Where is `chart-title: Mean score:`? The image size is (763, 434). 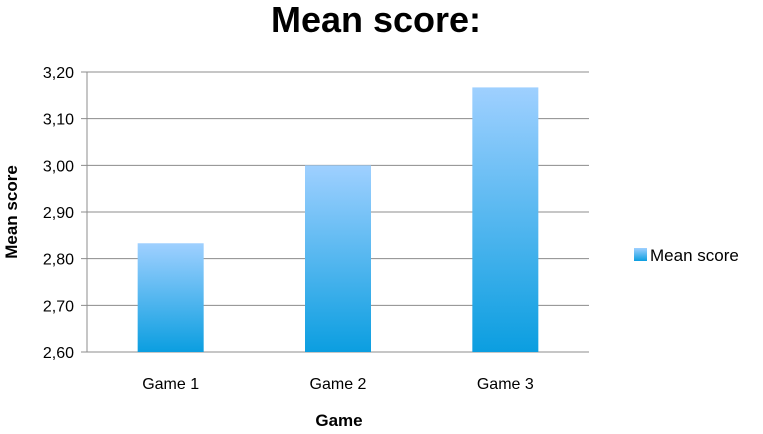
chart-title: Mean score: is located at coordinates (376, 20).